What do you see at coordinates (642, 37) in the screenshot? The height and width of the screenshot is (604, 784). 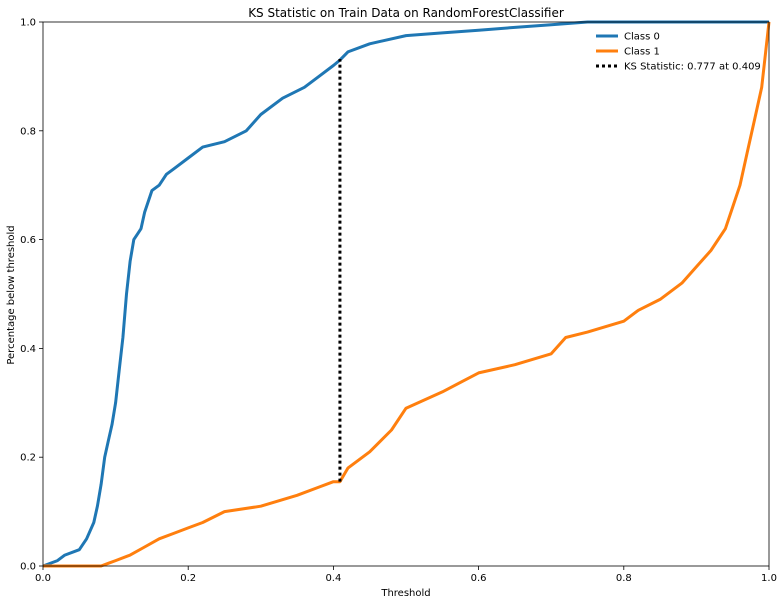 I see `legend-label: Class 0` at bounding box center [642, 37].